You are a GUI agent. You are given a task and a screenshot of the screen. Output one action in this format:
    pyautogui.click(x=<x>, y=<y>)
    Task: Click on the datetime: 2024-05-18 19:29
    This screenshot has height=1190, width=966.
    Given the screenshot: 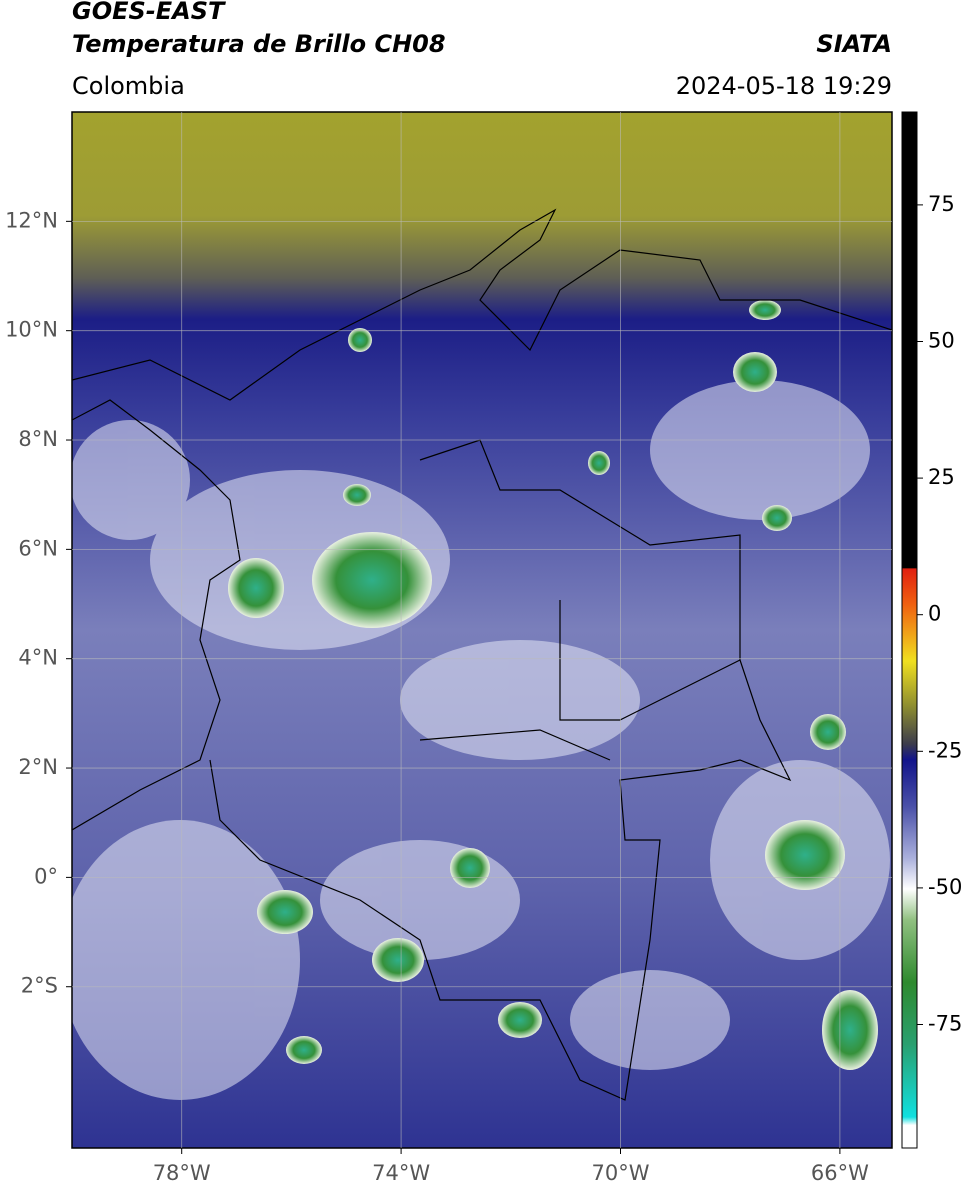 What is the action you would take?
    pyautogui.click(x=784, y=86)
    